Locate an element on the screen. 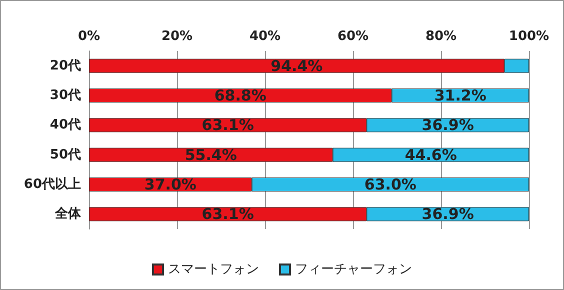  data-label: 44.6% is located at coordinates (430, 155).